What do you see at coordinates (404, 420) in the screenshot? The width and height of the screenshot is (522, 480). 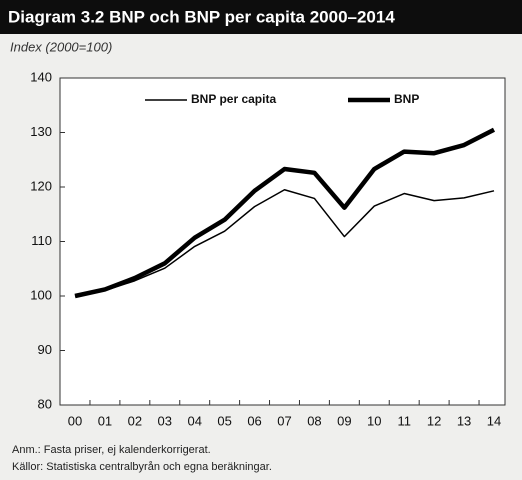 I see `x-tick-label: 11` at bounding box center [404, 420].